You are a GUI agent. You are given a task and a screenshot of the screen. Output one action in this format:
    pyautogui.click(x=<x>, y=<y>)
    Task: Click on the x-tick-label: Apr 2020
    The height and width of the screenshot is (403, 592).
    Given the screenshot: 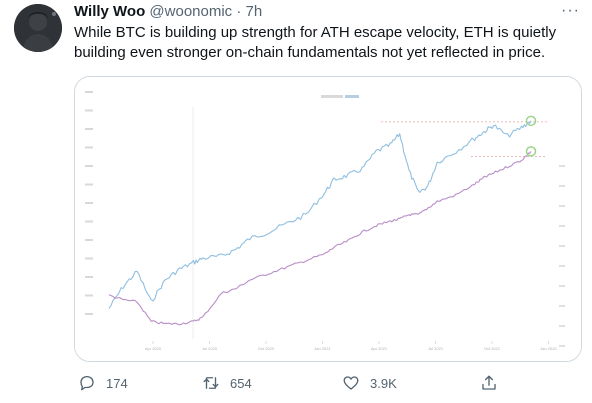 What is the action you would take?
    pyautogui.click(x=153, y=348)
    